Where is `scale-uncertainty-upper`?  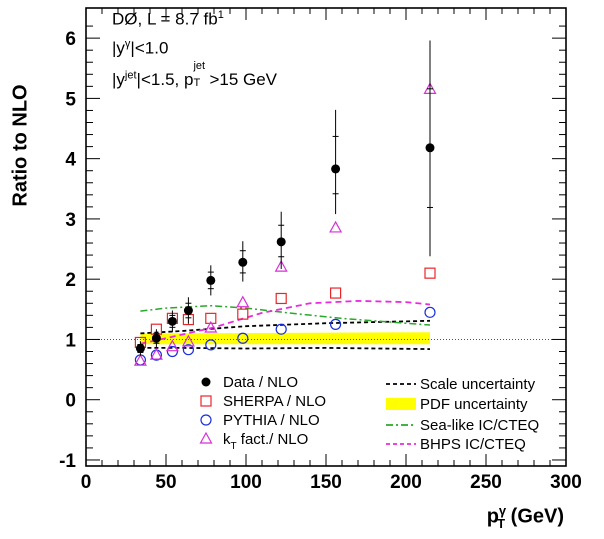 scale-uncertainty-upper is located at coordinates (285, 327).